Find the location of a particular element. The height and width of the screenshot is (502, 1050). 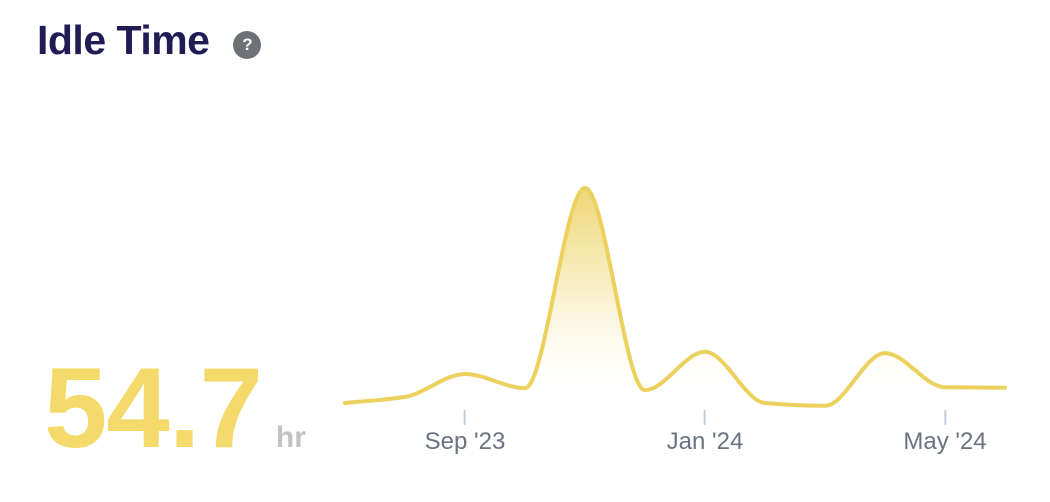

page-title: Idle Time is located at coordinates (123, 40).